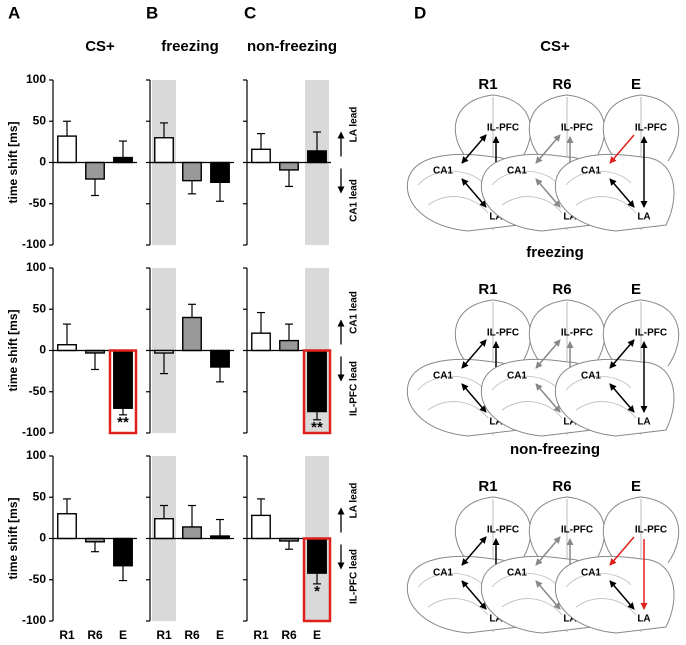  I want to click on panel-label: D, so click(420, 12).